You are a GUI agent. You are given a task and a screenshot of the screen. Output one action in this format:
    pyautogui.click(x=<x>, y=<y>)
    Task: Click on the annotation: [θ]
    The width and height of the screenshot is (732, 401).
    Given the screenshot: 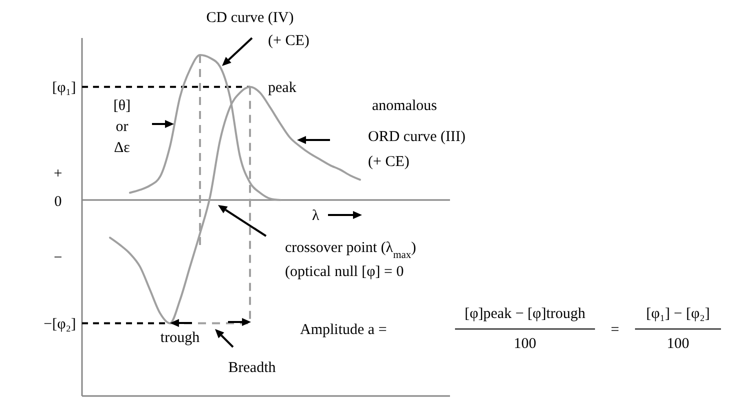 What is the action you would take?
    pyautogui.click(x=122, y=106)
    